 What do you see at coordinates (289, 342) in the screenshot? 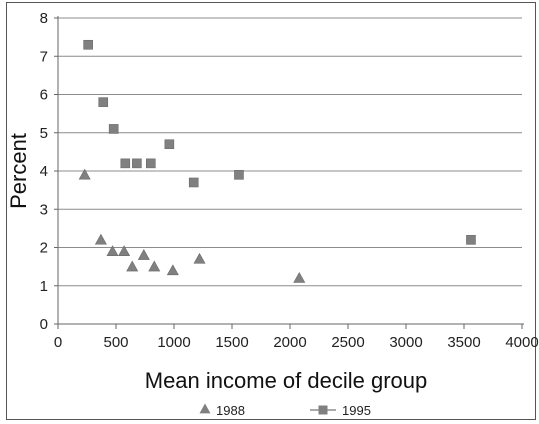
I see `x-tick-label: 2000` at bounding box center [289, 342].